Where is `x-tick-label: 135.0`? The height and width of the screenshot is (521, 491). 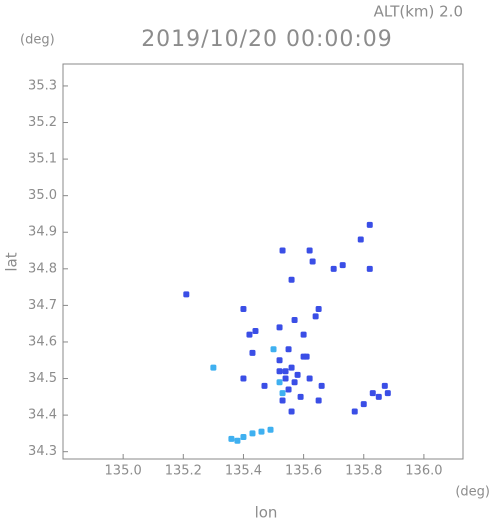 x-tick-label: 135.0 is located at coordinates (123, 471).